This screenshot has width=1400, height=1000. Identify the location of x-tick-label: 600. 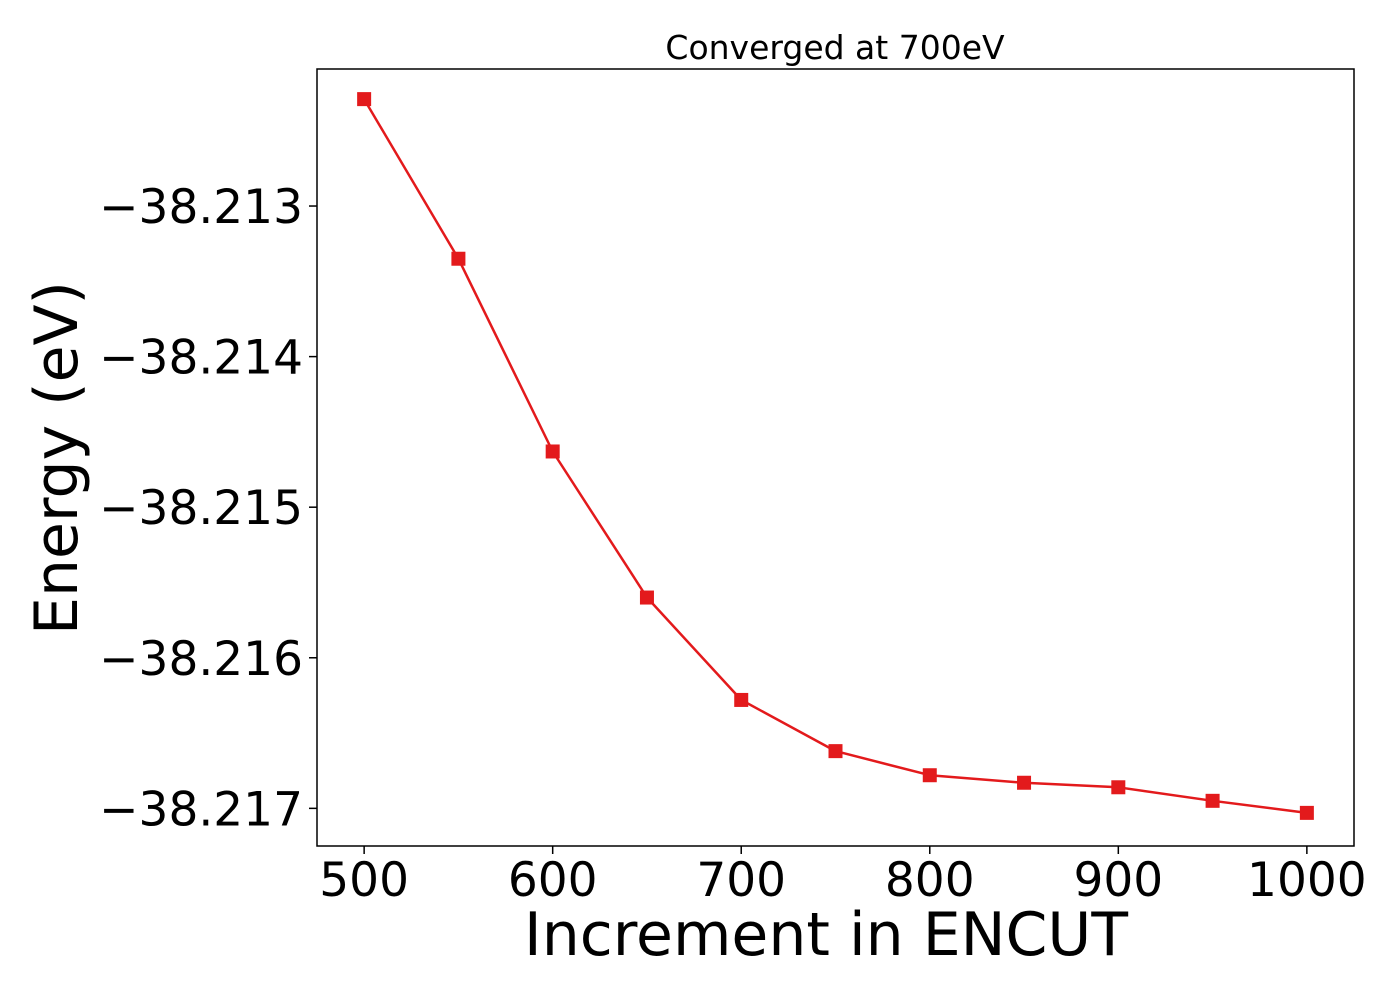
(553, 880).